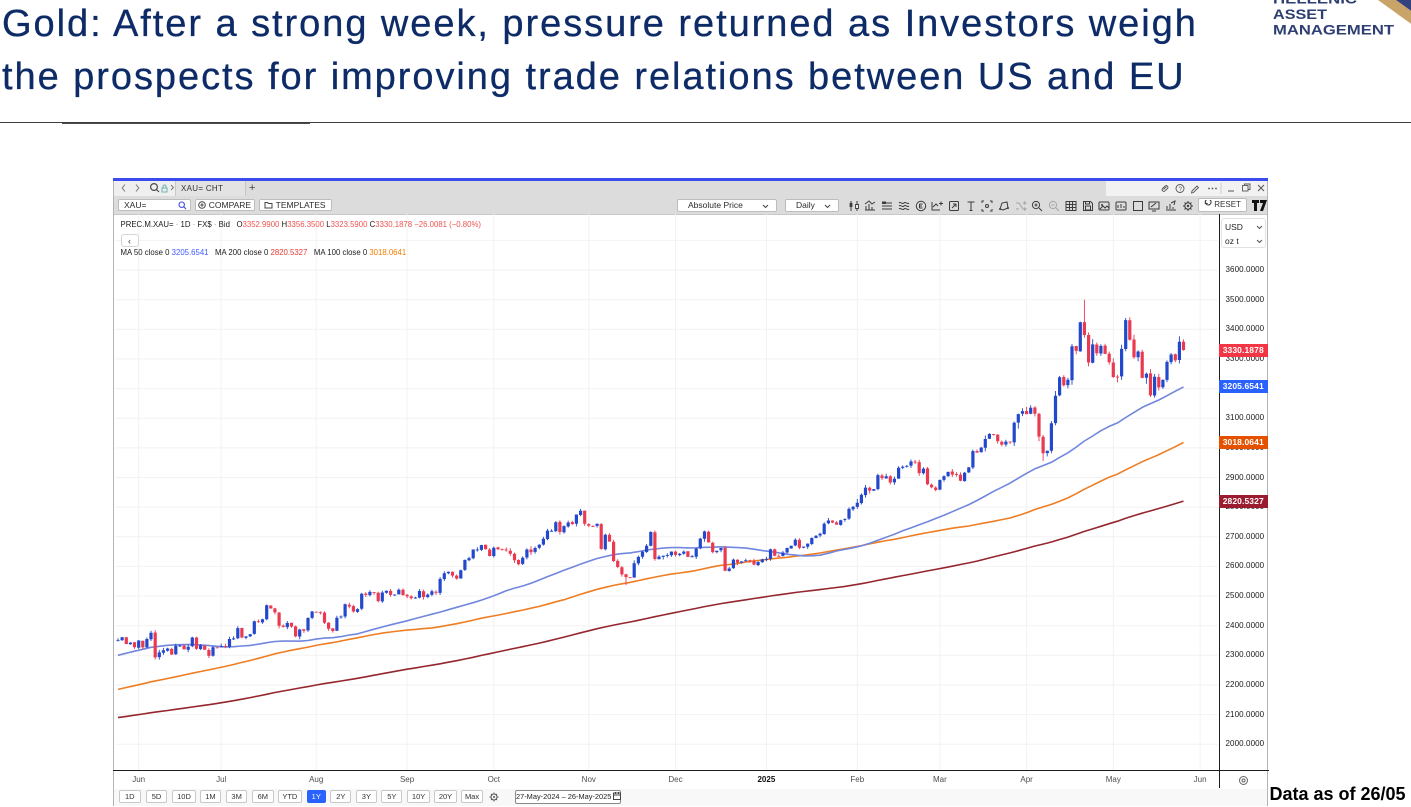  What do you see at coordinates (1334, 30) in the screenshot?
I see `svg-text: MANAGEMENT` at bounding box center [1334, 30].